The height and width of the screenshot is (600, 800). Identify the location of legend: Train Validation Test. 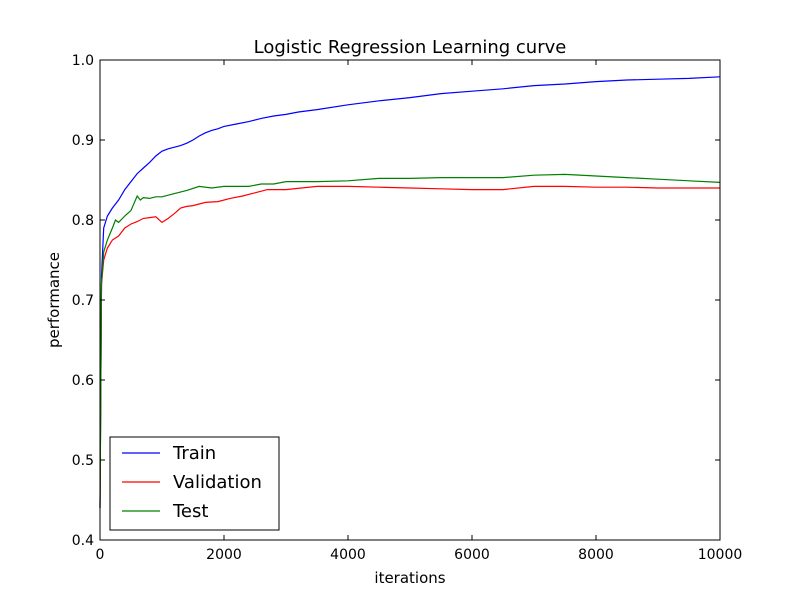
(194, 483).